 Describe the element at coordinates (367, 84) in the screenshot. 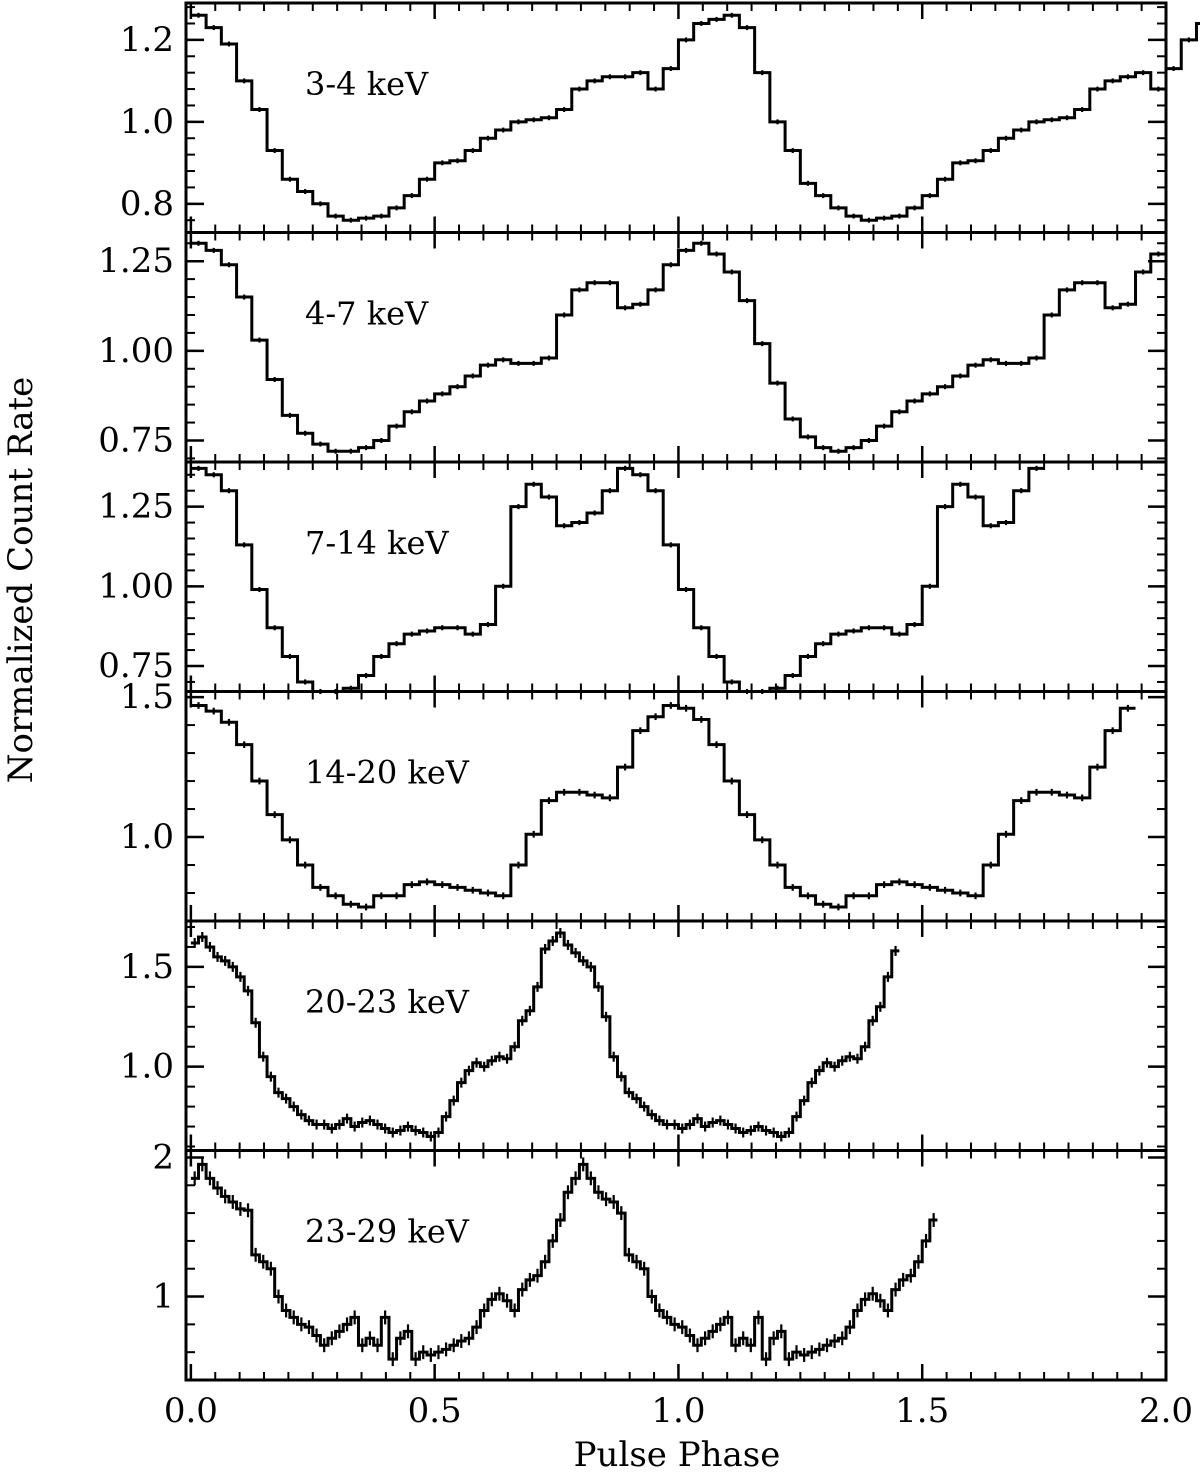

I see `panel-energy-label: 3-4 keV` at that location.